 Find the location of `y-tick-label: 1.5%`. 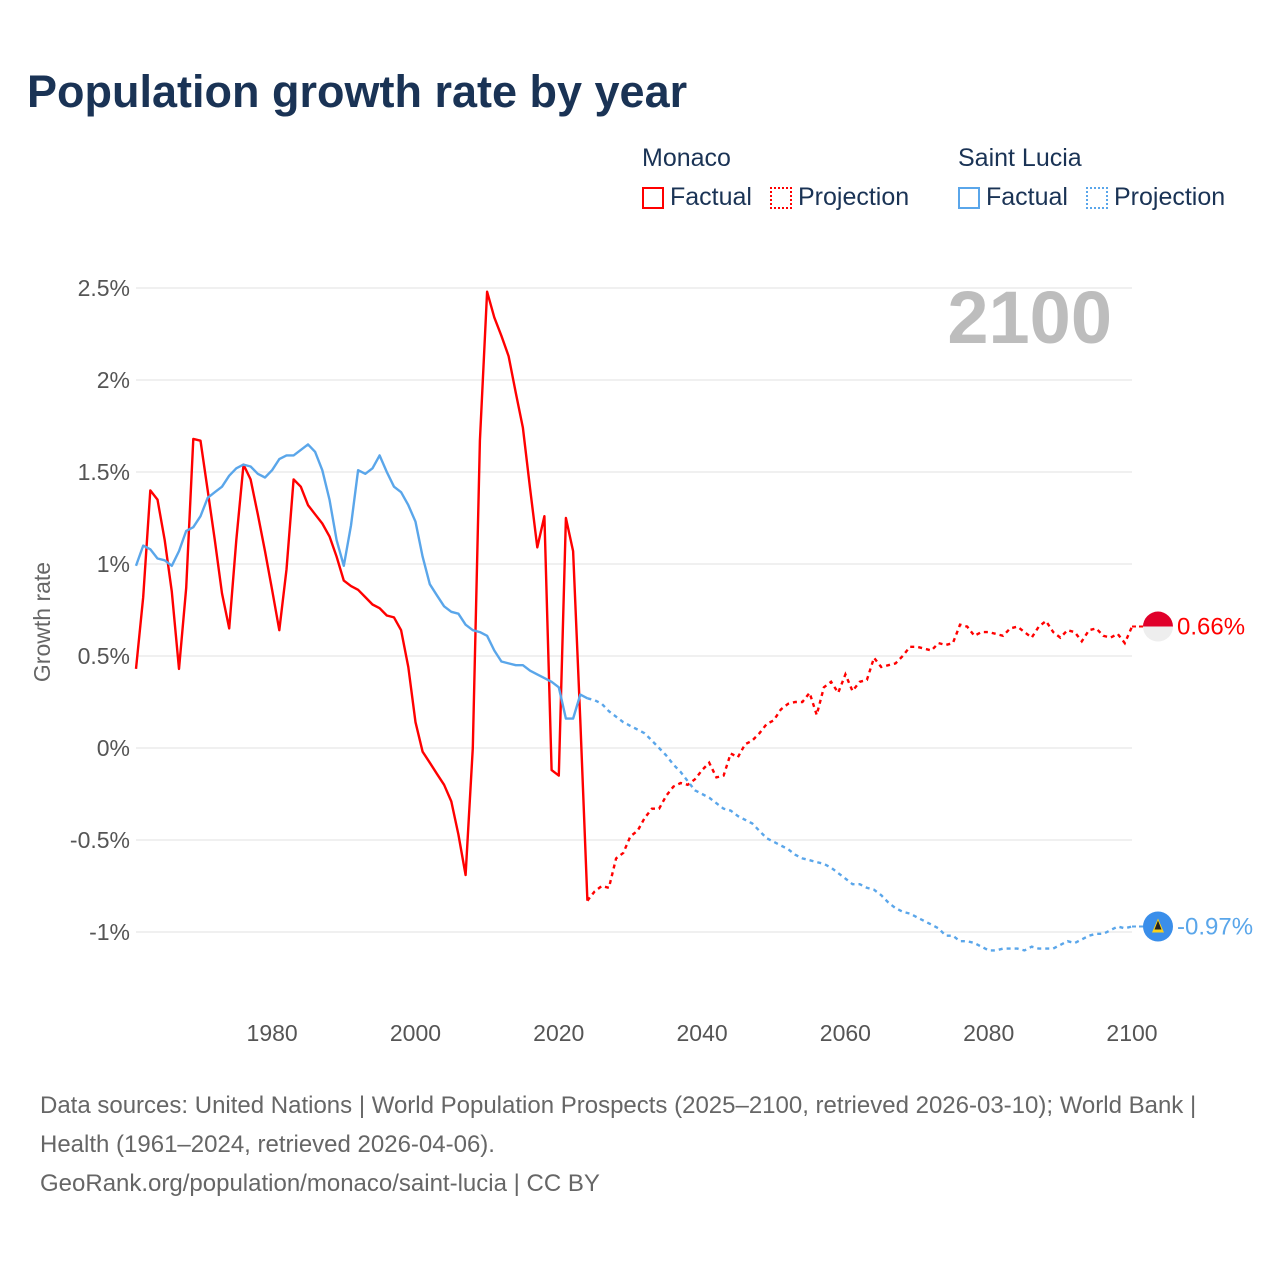

y-tick-label: 1.5% is located at coordinates (104, 472).